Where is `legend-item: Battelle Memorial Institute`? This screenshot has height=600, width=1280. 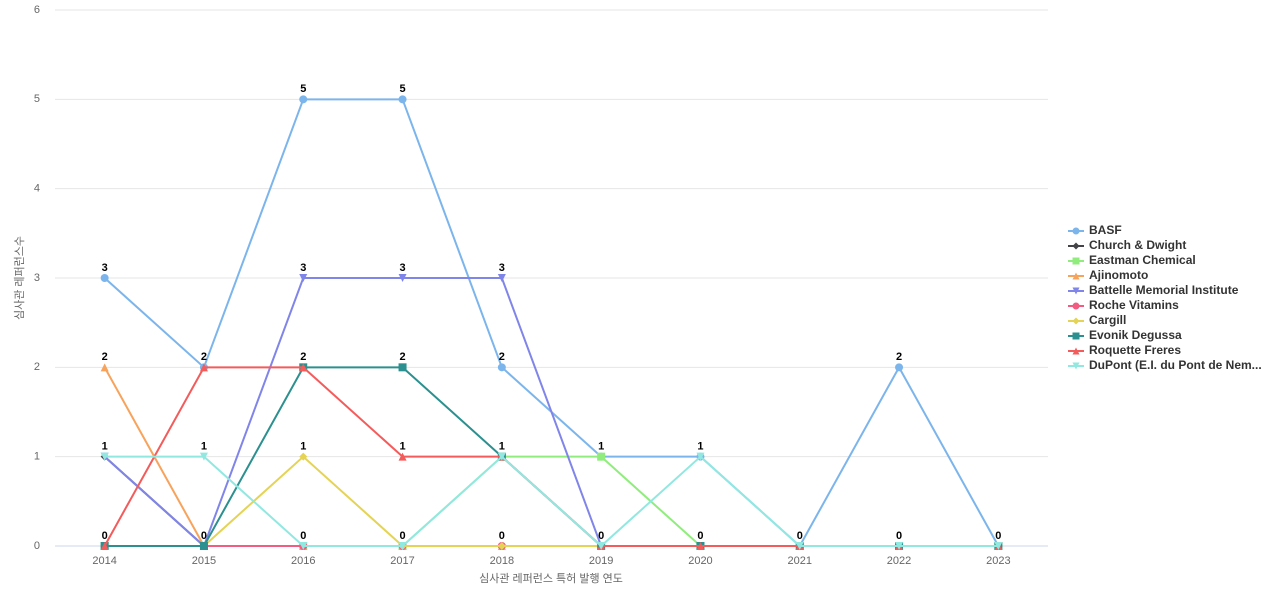 legend-item: Battelle Memorial Institute is located at coordinates (1153, 290).